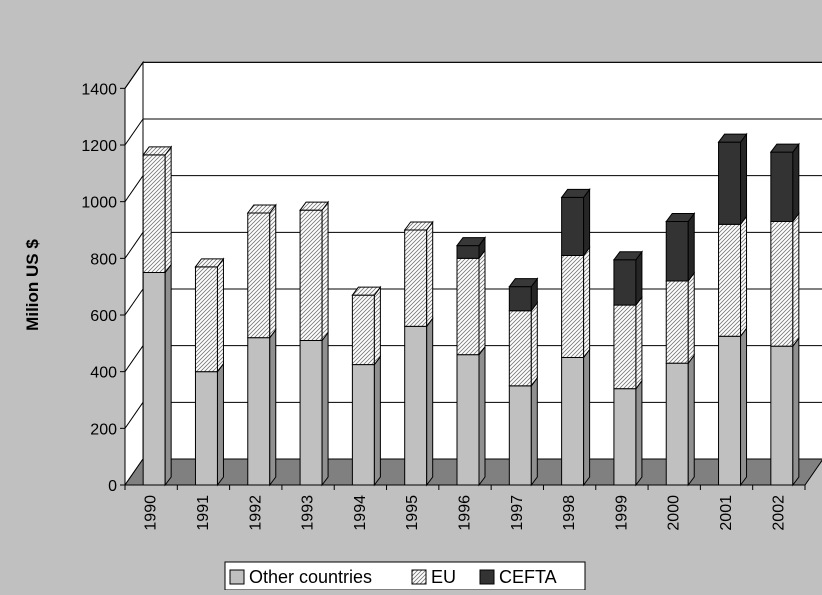  What do you see at coordinates (99, 146) in the screenshot?
I see `y-tick-label: 1200` at bounding box center [99, 146].